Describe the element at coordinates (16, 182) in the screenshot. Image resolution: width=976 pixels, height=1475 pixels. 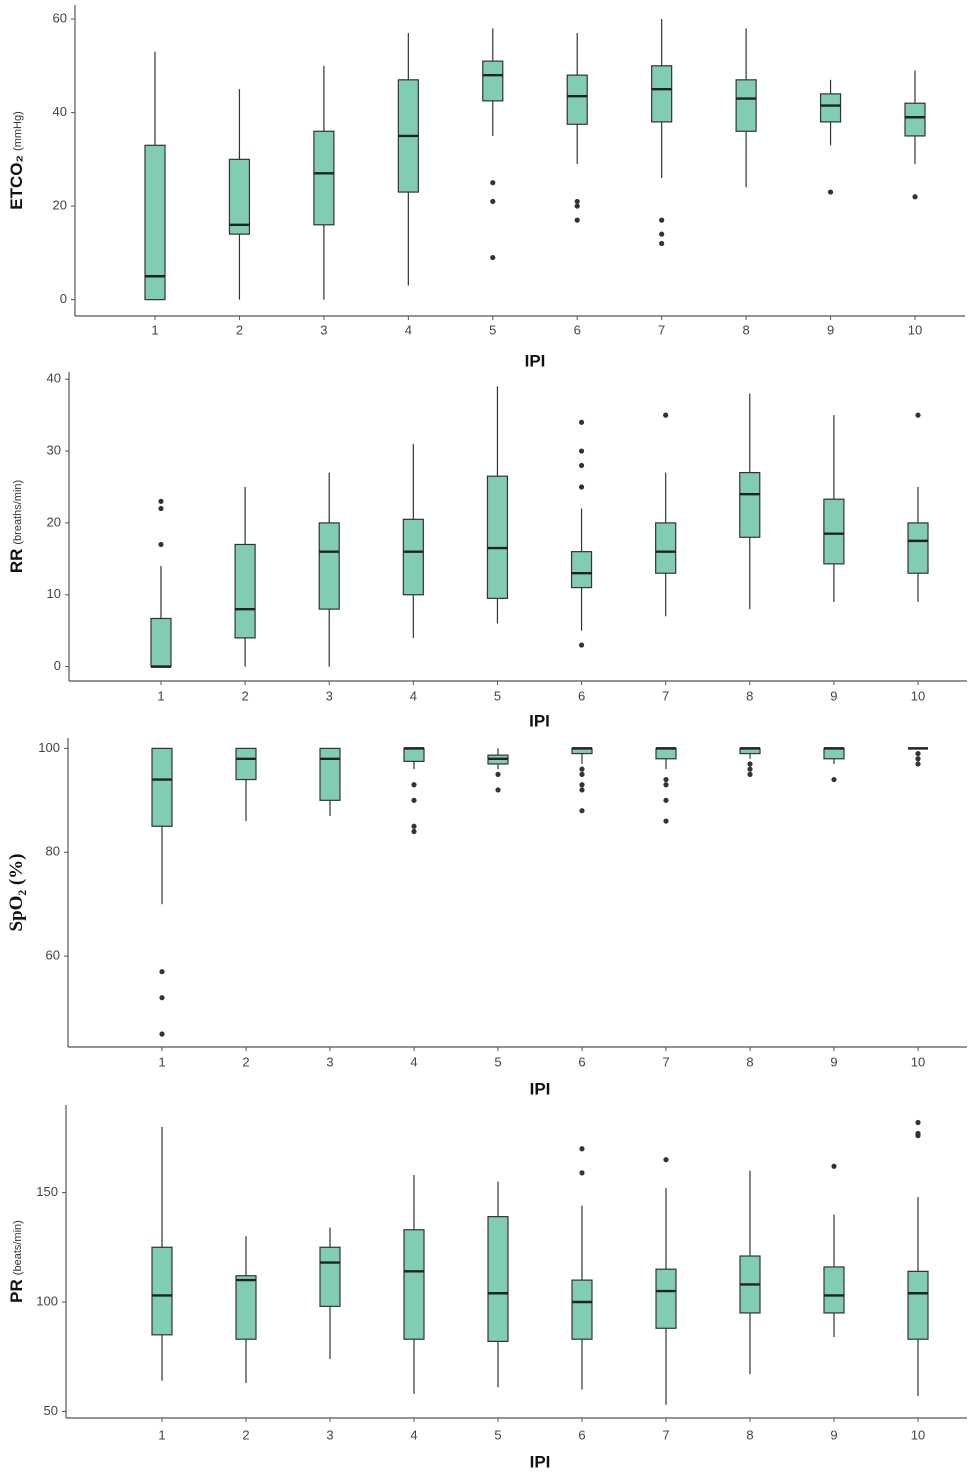
I see `y-axis-title-main: ETCO₂` at that location.